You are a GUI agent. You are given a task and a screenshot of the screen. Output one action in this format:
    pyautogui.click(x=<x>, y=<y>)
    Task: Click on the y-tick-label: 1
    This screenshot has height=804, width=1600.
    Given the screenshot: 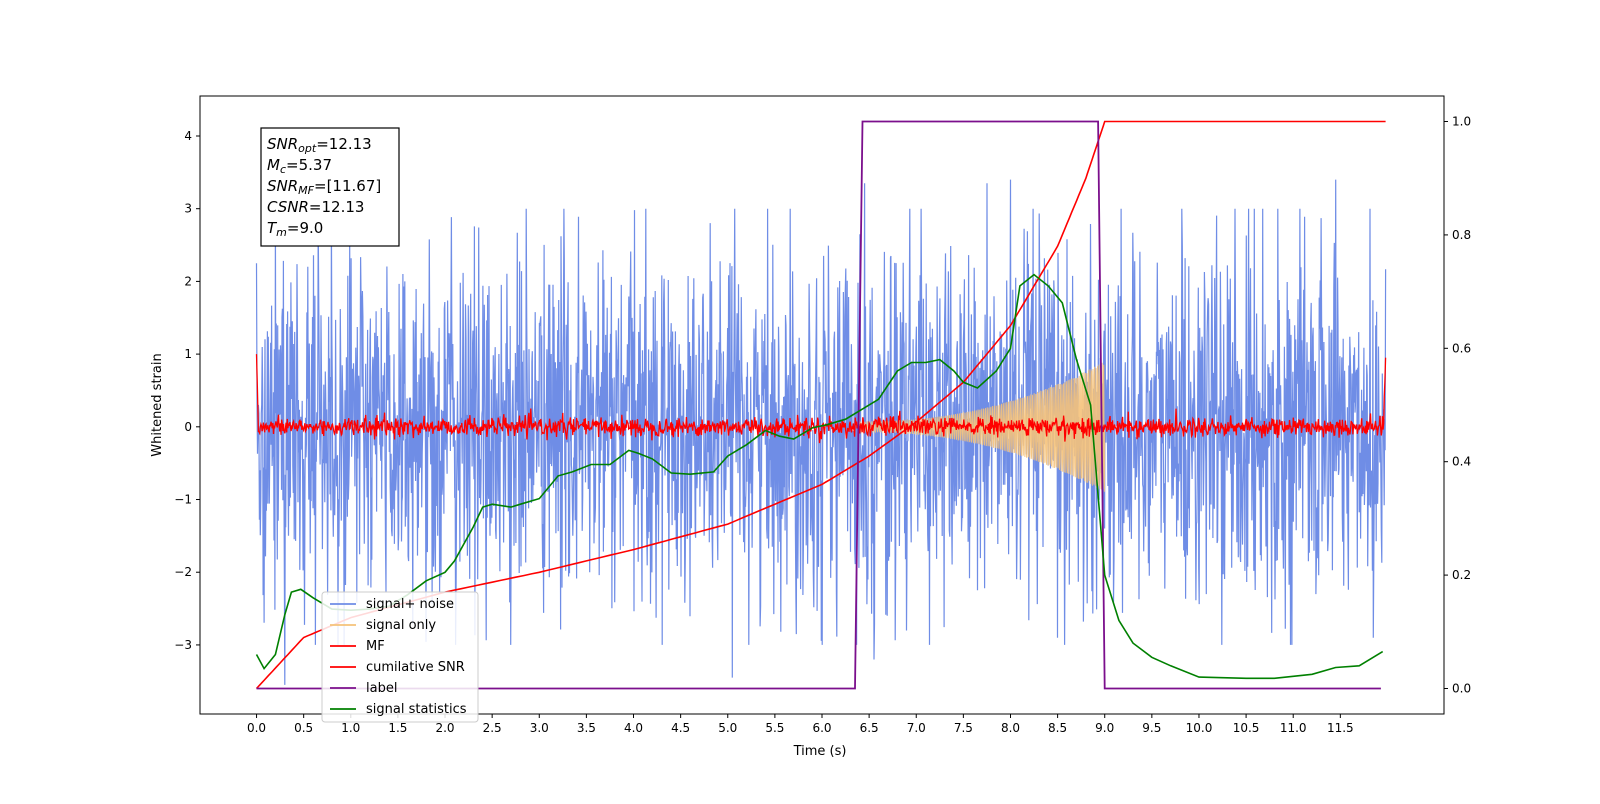 What is the action you would take?
    pyautogui.click(x=188, y=354)
    